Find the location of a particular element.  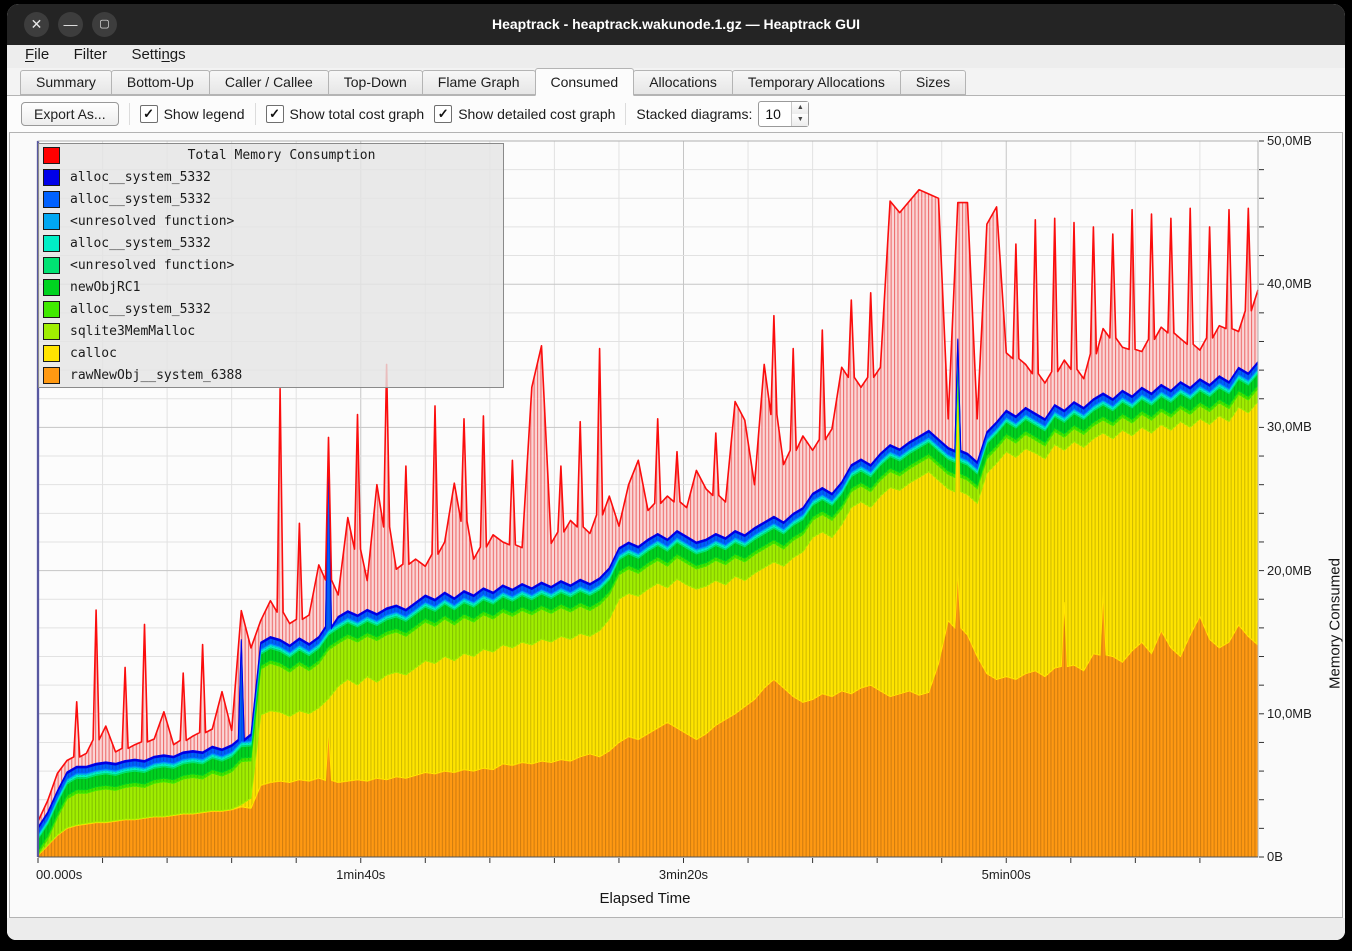

legend-title-row: Total Memory Consumption is located at coordinates (271, 155).